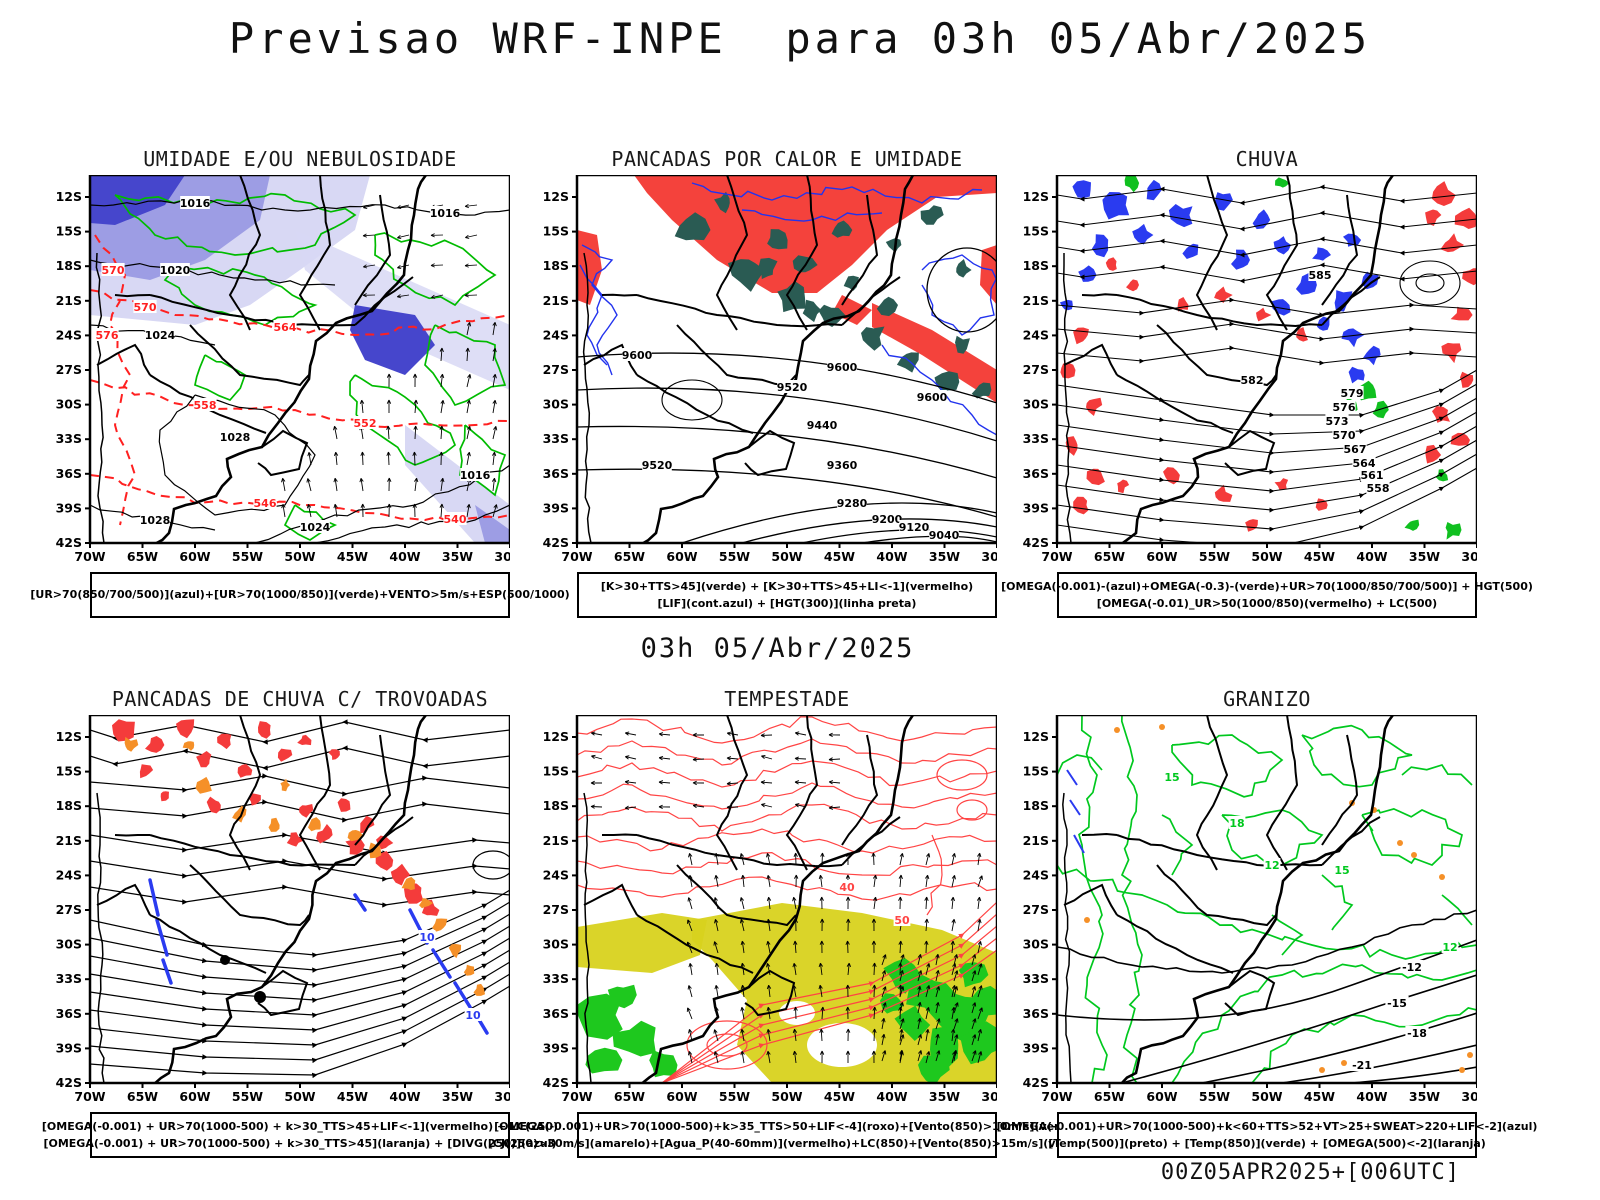  Describe the element at coordinates (792, 387) in the screenshot. I see `svg-text: 9520` at that location.